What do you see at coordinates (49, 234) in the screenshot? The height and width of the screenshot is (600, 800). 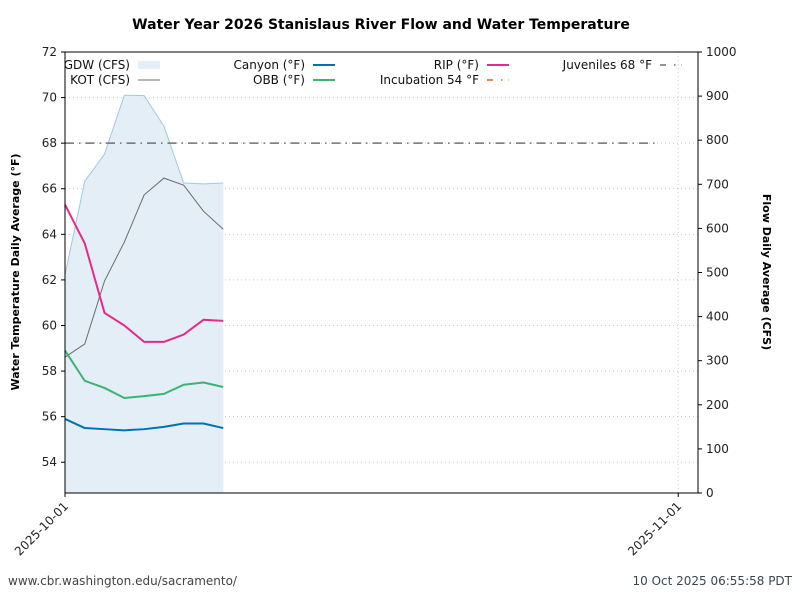 I see `y-tick-label: 64` at bounding box center [49, 234].